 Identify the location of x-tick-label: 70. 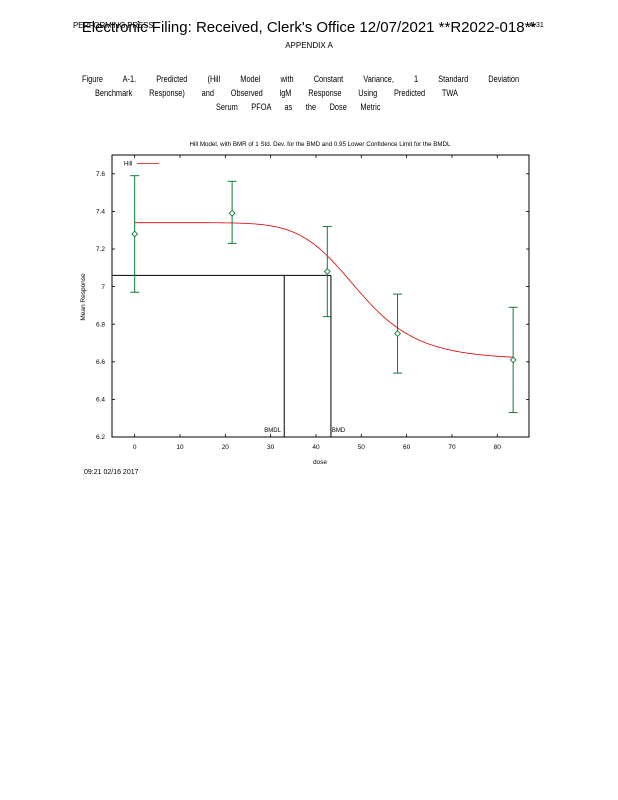
(452, 447).